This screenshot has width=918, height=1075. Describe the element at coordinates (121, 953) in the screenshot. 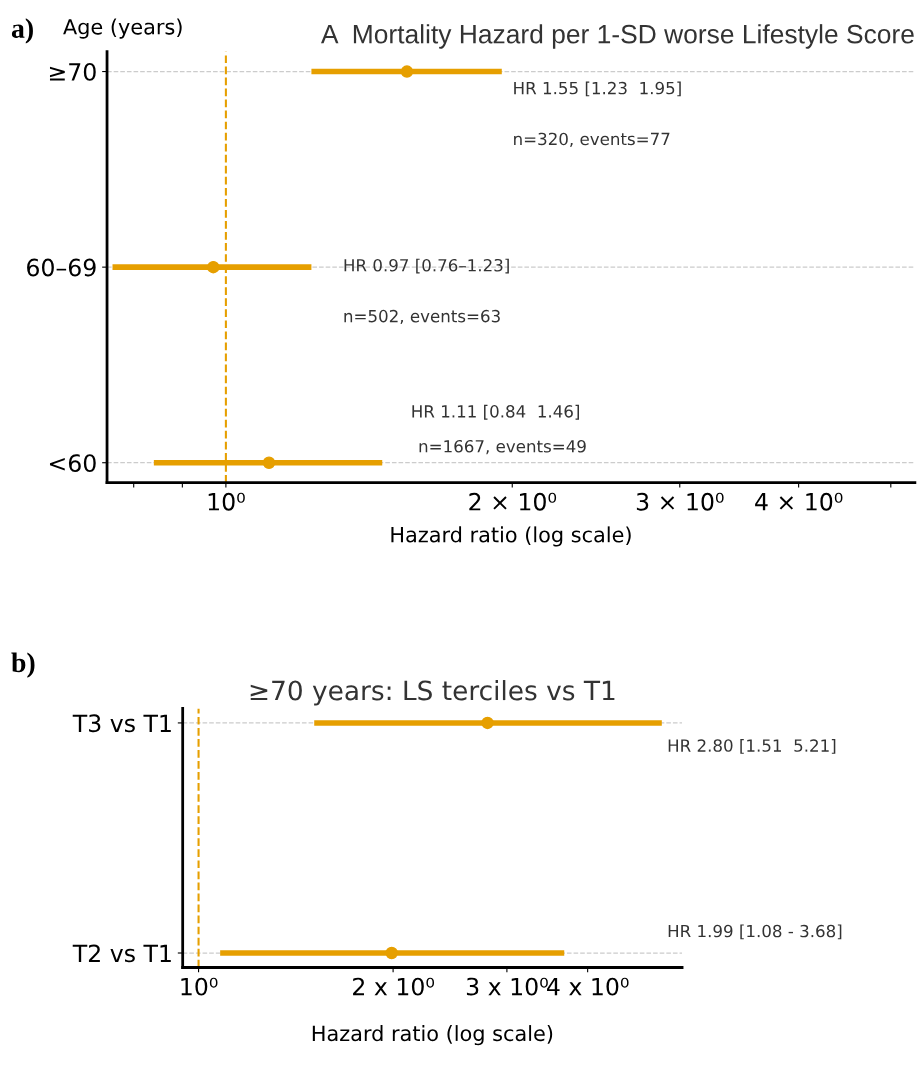

I see `y-tick-label: T2 vs T1` at that location.